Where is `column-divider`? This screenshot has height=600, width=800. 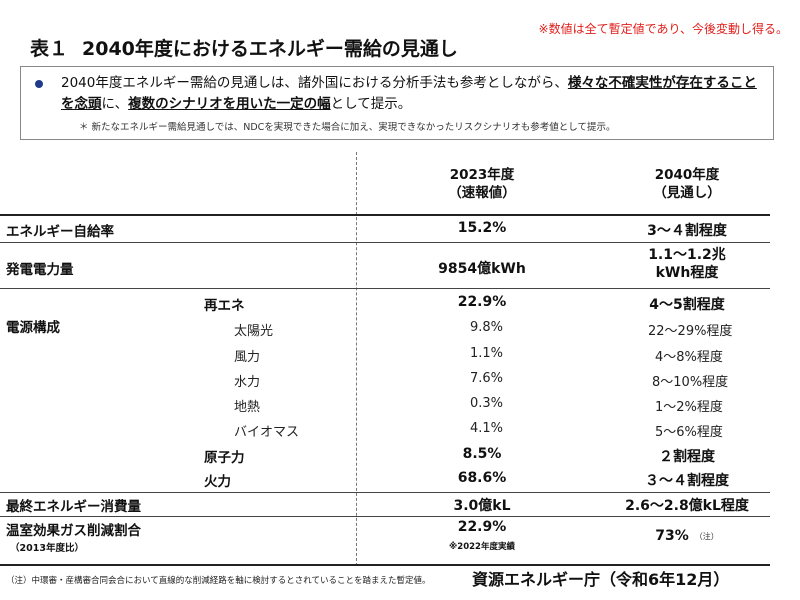 column-divider is located at coordinates (356, 359).